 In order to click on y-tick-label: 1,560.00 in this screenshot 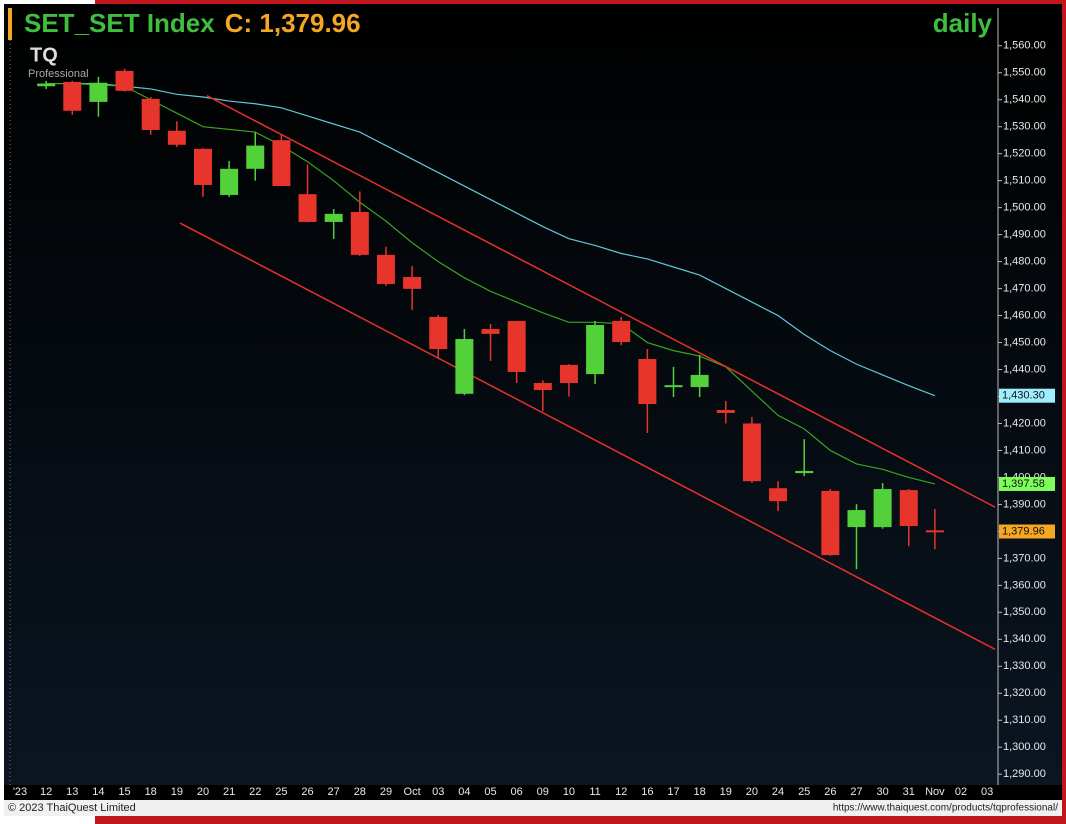, I will do `click(1024, 46)`.